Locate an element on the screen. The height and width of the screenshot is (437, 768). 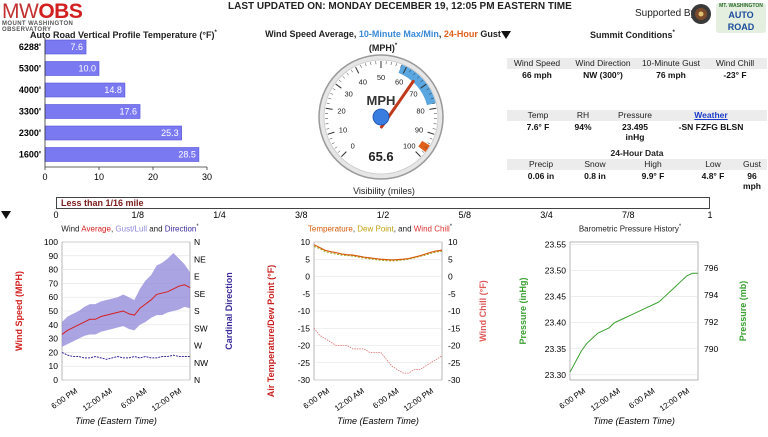
sponsor-logo-top: MT. WASHINGTON is located at coordinates (741, 6).